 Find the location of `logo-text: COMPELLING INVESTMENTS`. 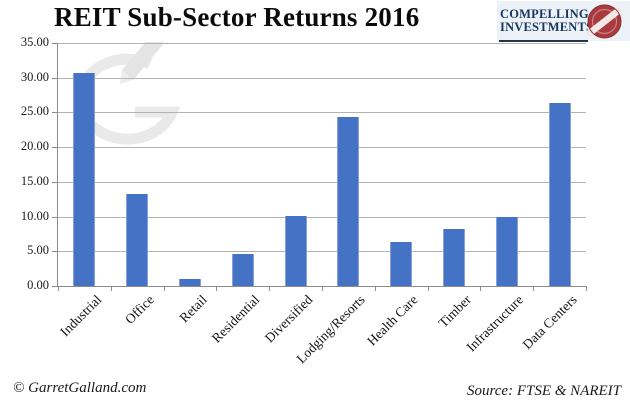

logo-text: COMPELLING INVESTMENTS is located at coordinates (545, 20).